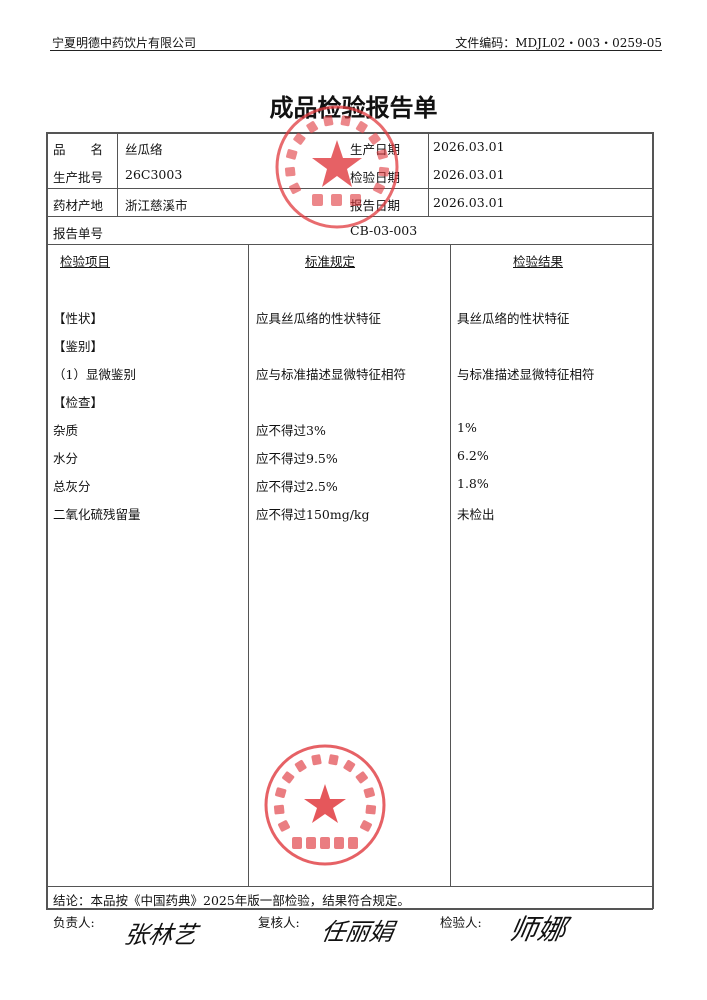 This screenshot has height=1000, width=707. I want to click on row-result: 1.8%, so click(473, 483).